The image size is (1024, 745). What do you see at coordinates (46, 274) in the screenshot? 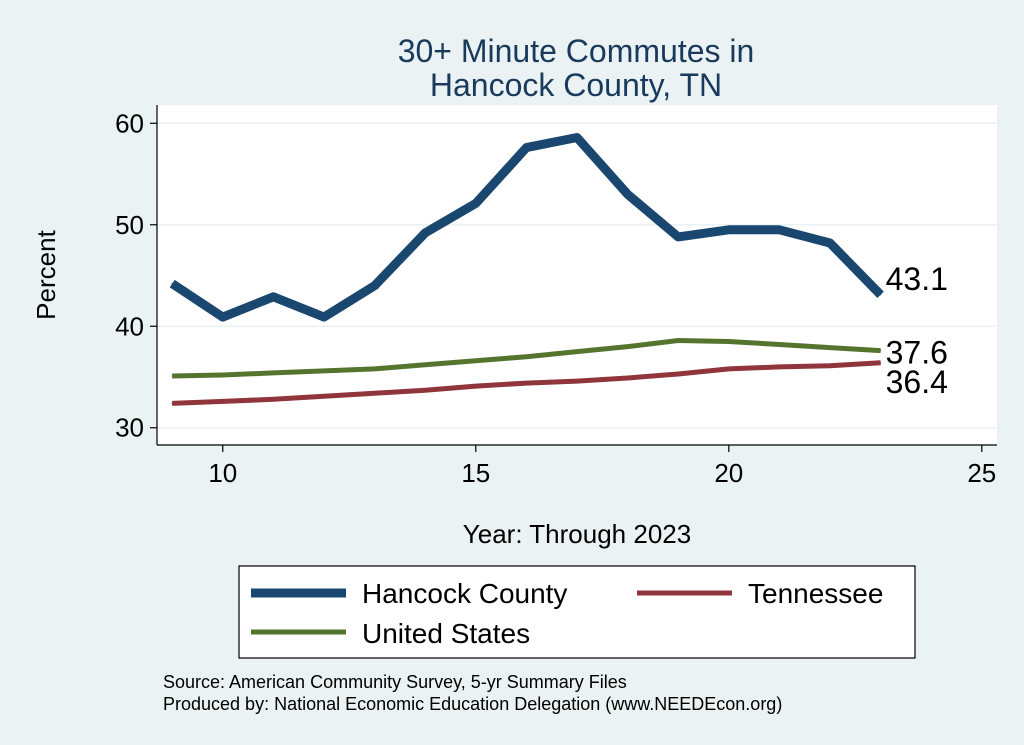
I see `y-axis-label: Percent` at bounding box center [46, 274].